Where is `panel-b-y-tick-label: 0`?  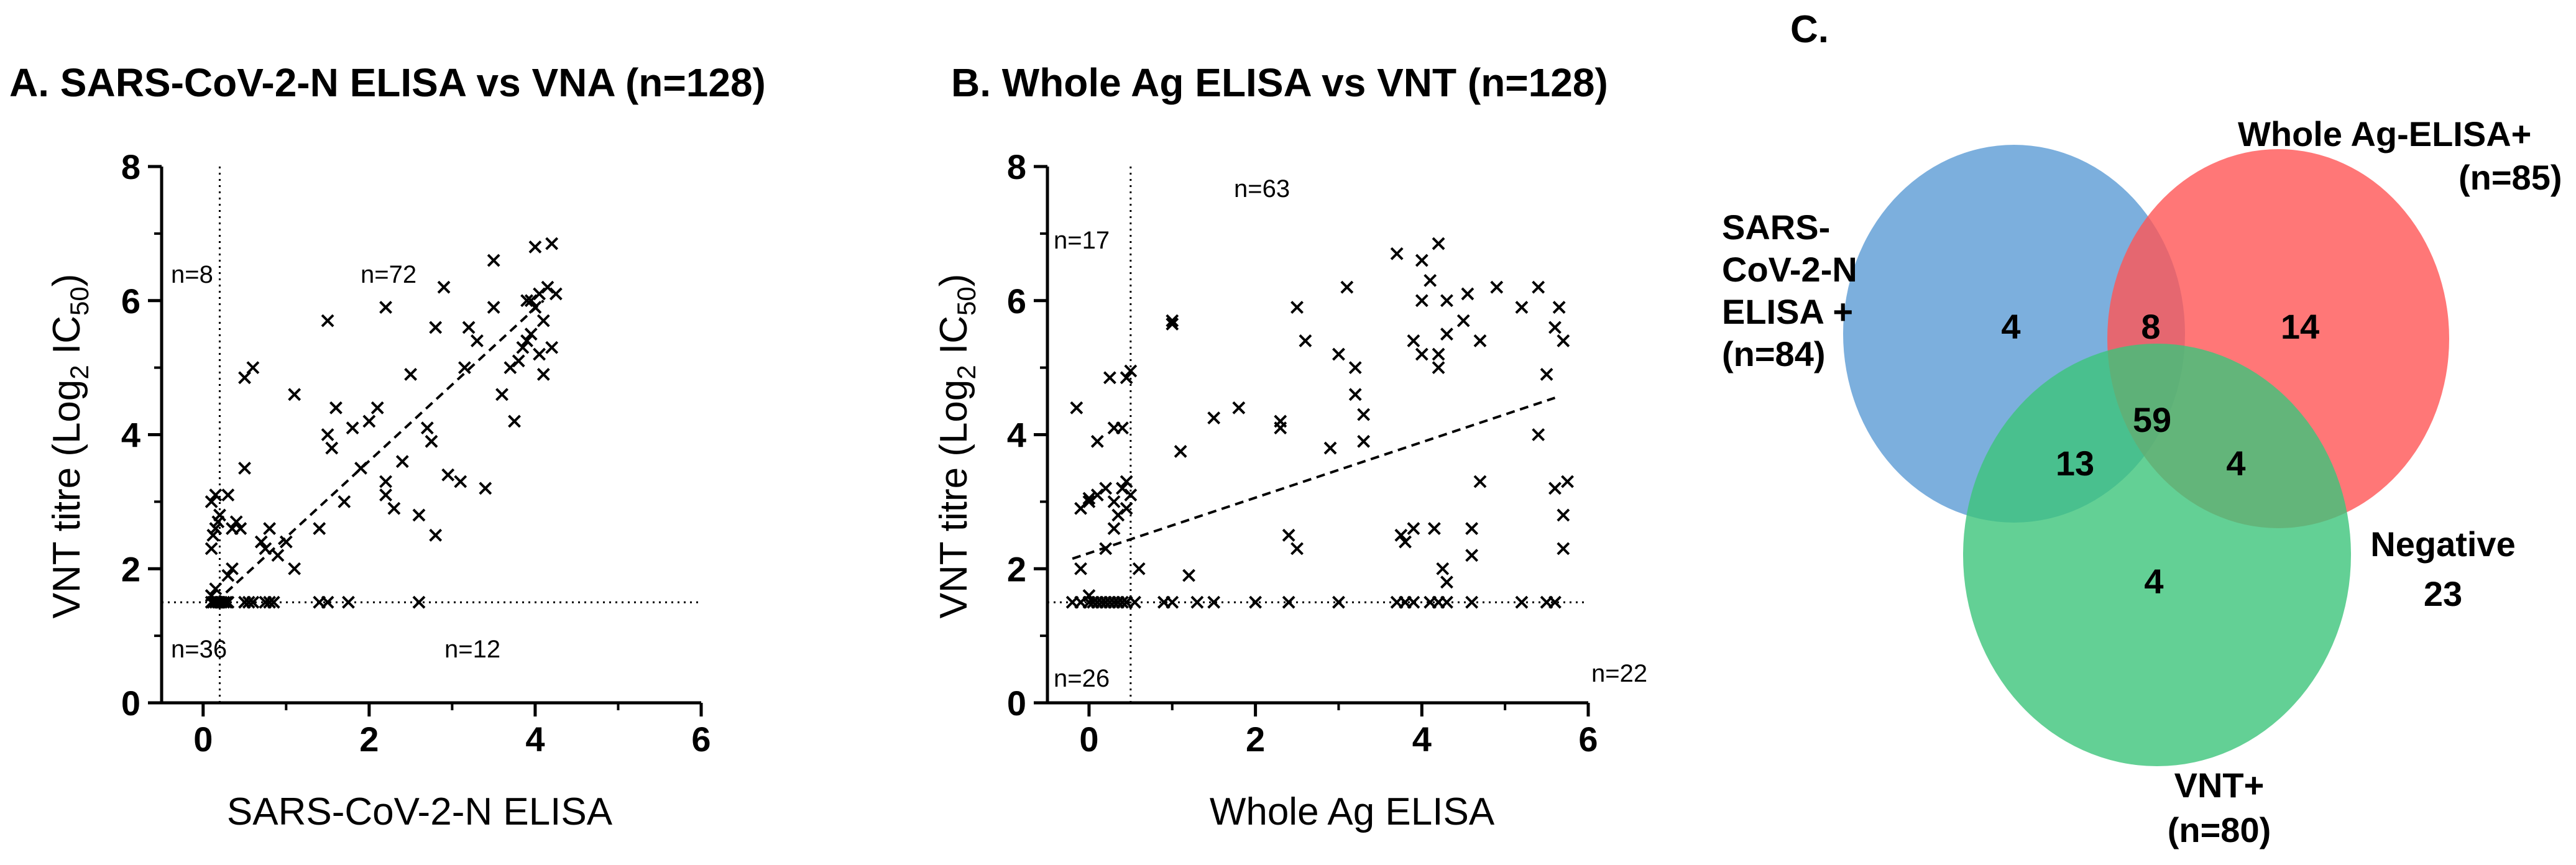 panel-b-y-tick-label: 0 is located at coordinates (1016, 704).